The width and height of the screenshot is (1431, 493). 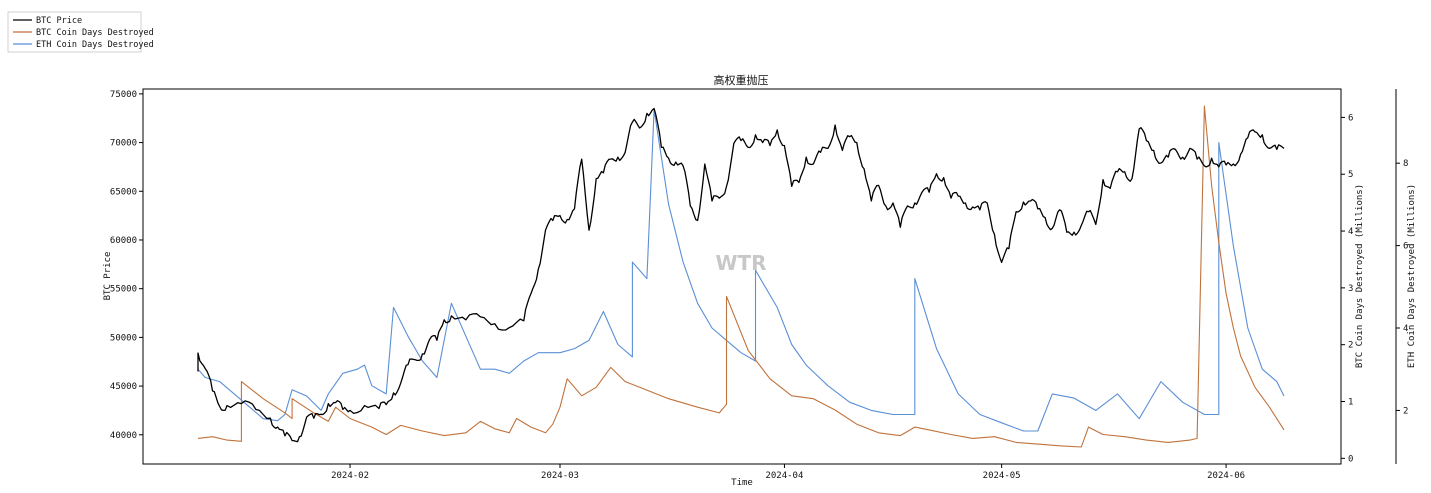 What do you see at coordinates (1350, 118) in the screenshot?
I see `btc-cdd-tick-label: 6` at bounding box center [1350, 118].